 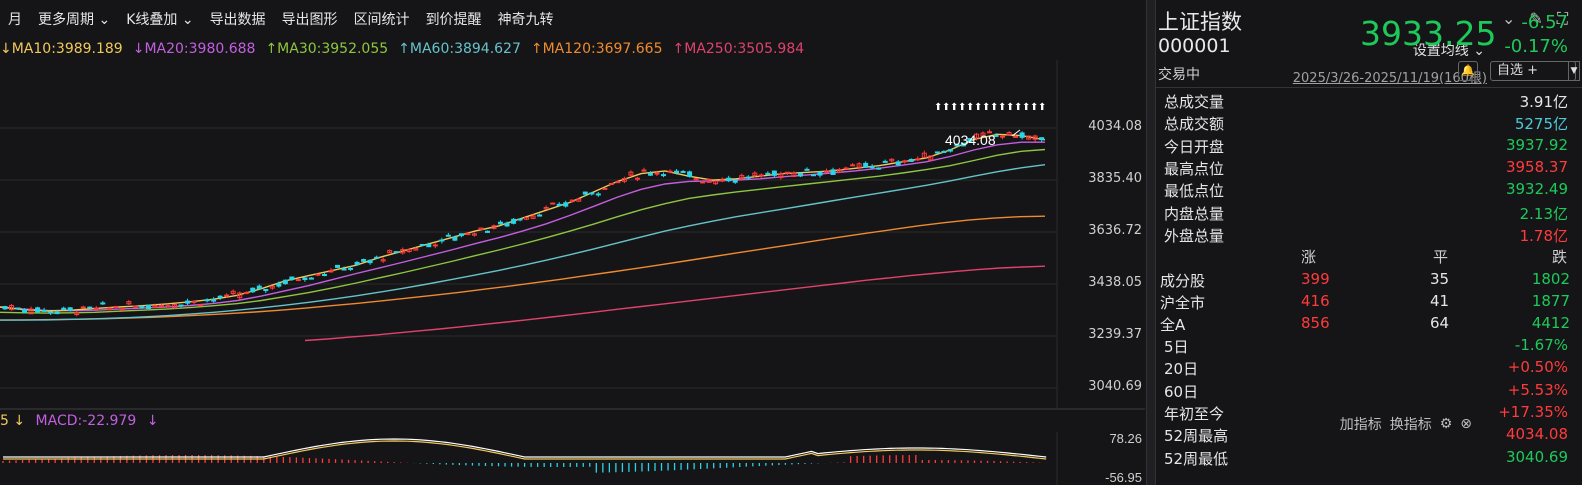 I want to click on more-periods-dropdown: 更多周期 ⌄, so click(x=74, y=20).